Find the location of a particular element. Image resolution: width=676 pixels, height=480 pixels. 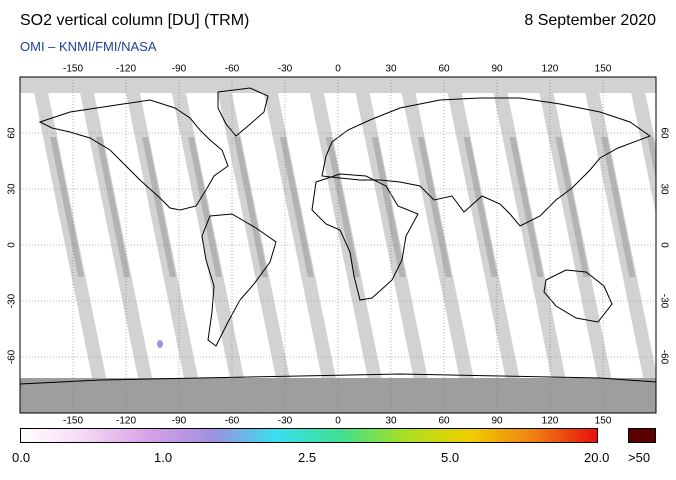

lon-label-top: 0 is located at coordinates (338, 69).